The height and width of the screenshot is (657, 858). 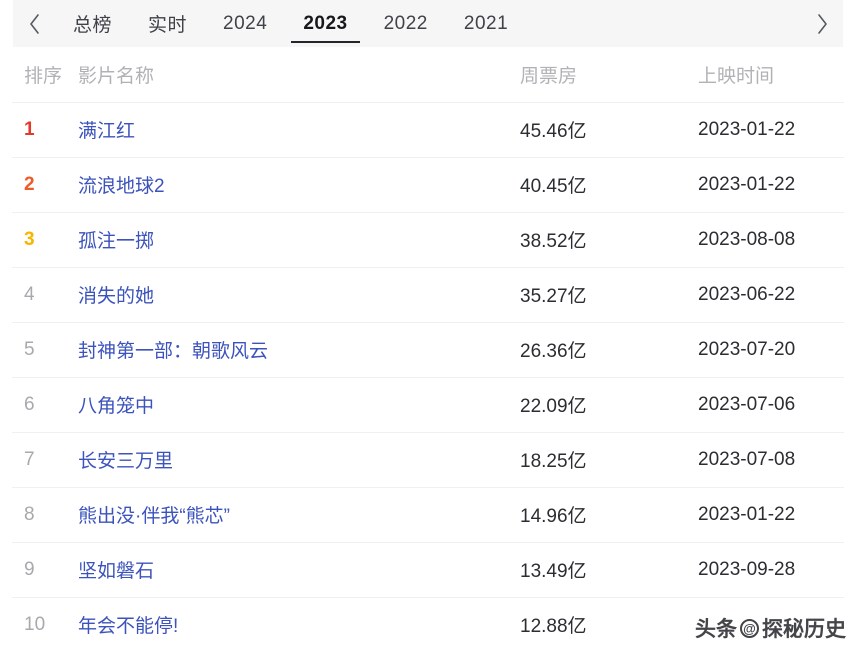 What do you see at coordinates (429, 184) in the screenshot?
I see `table-row: 2 流浪地球2 40.45亿 2023-01-22` at bounding box center [429, 184].